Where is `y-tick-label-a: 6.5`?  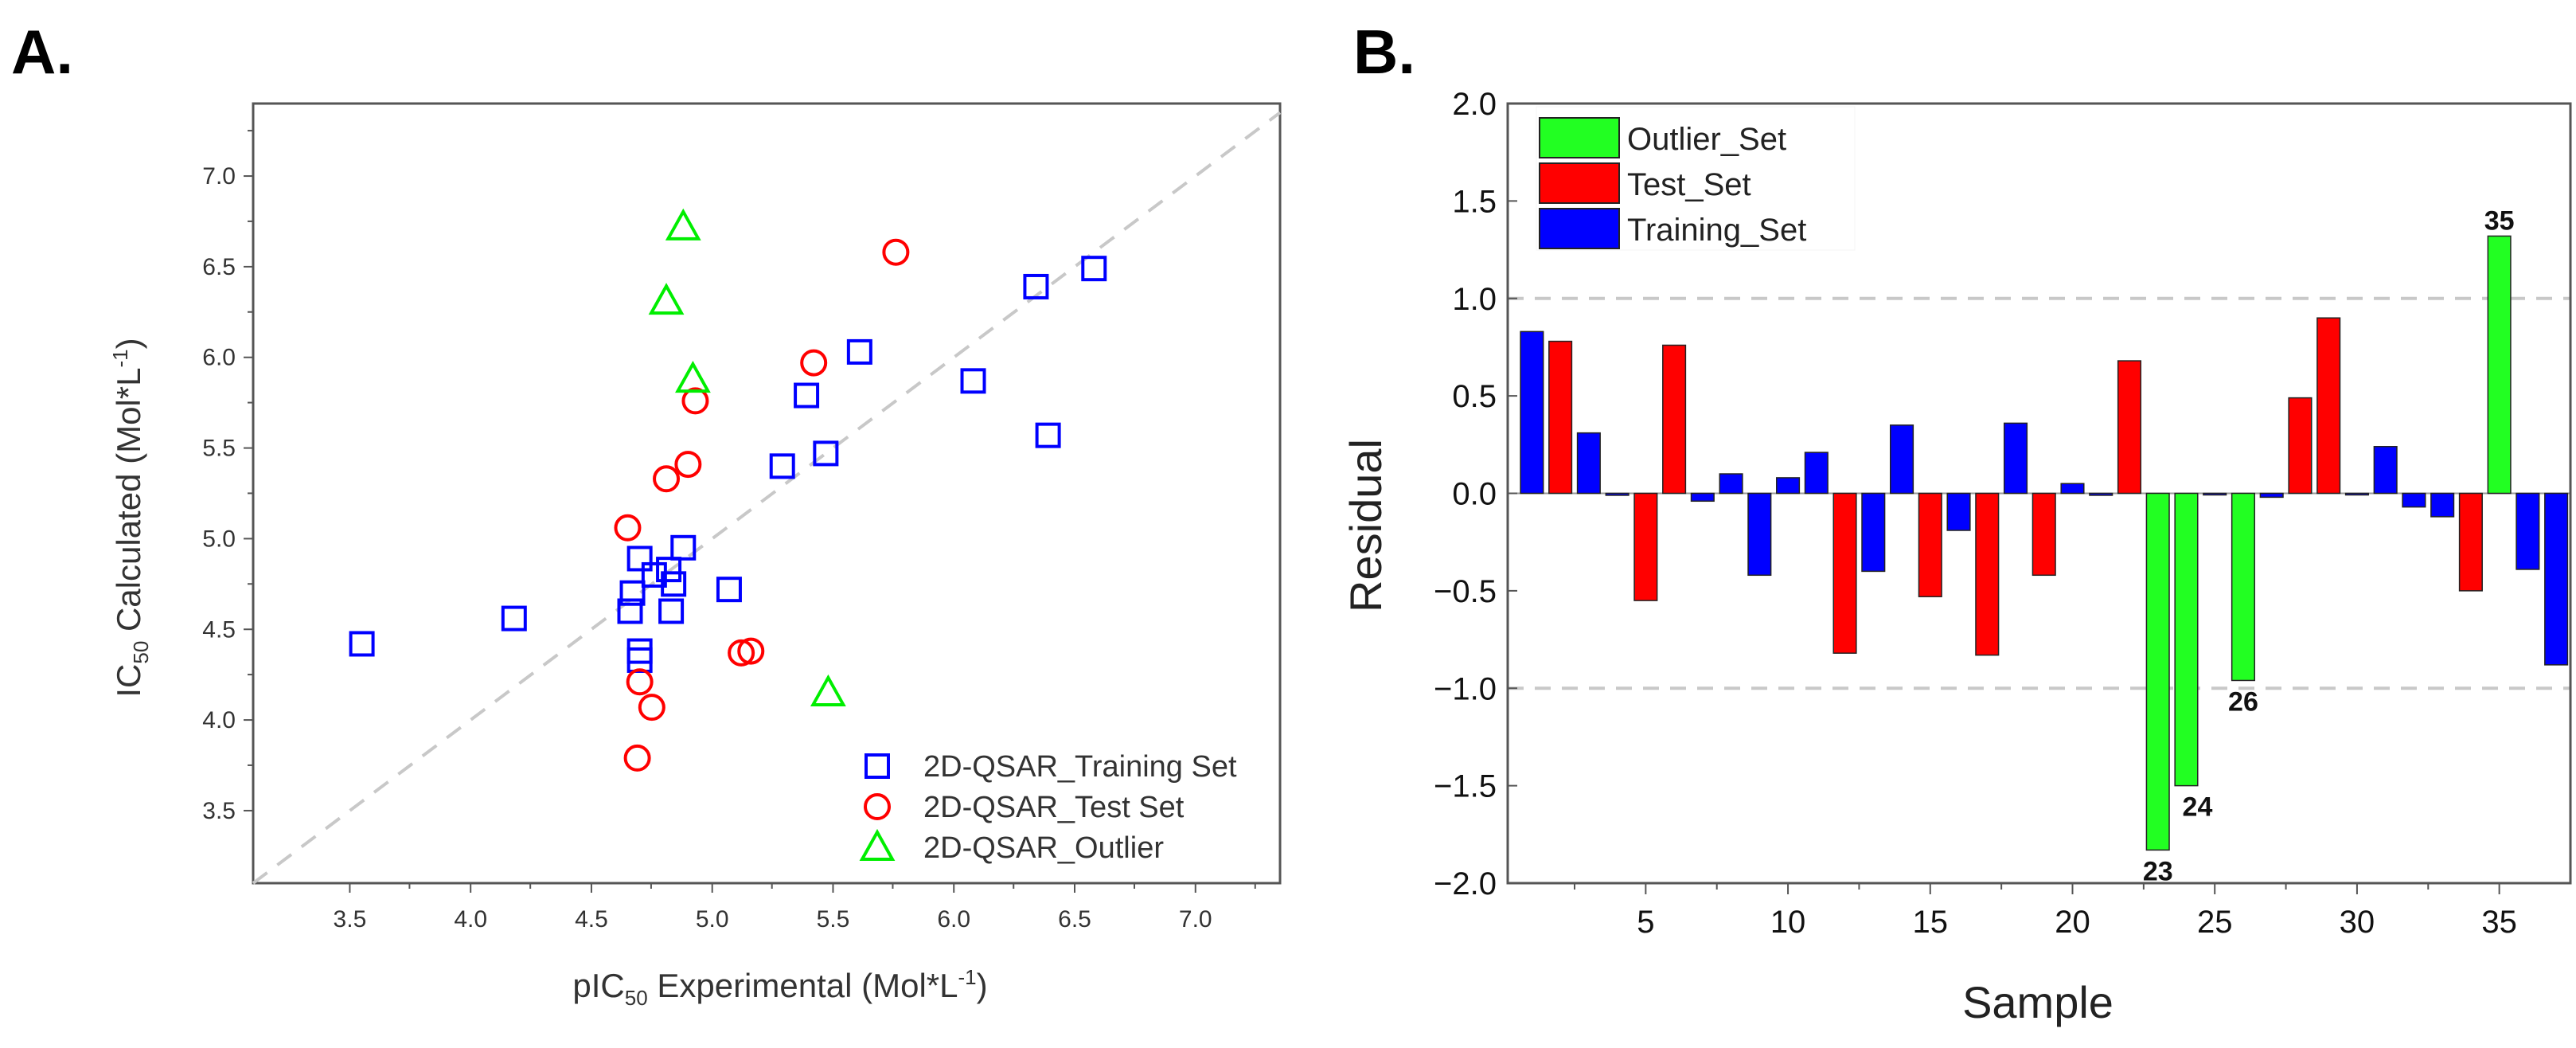 y-tick-label-a: 6.5 is located at coordinates (219, 267).